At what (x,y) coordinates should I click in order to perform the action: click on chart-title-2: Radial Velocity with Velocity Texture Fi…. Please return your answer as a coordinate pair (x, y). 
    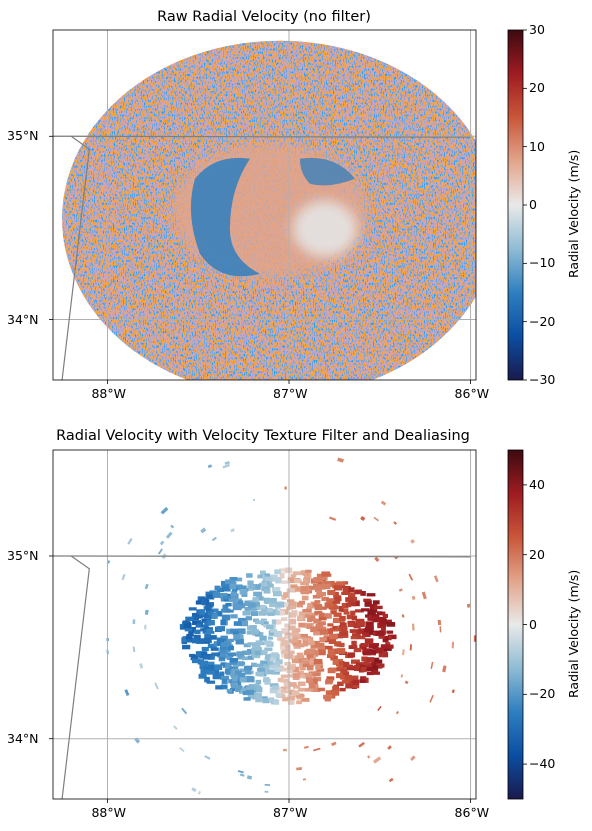
    Looking at the image, I should click on (263, 436).